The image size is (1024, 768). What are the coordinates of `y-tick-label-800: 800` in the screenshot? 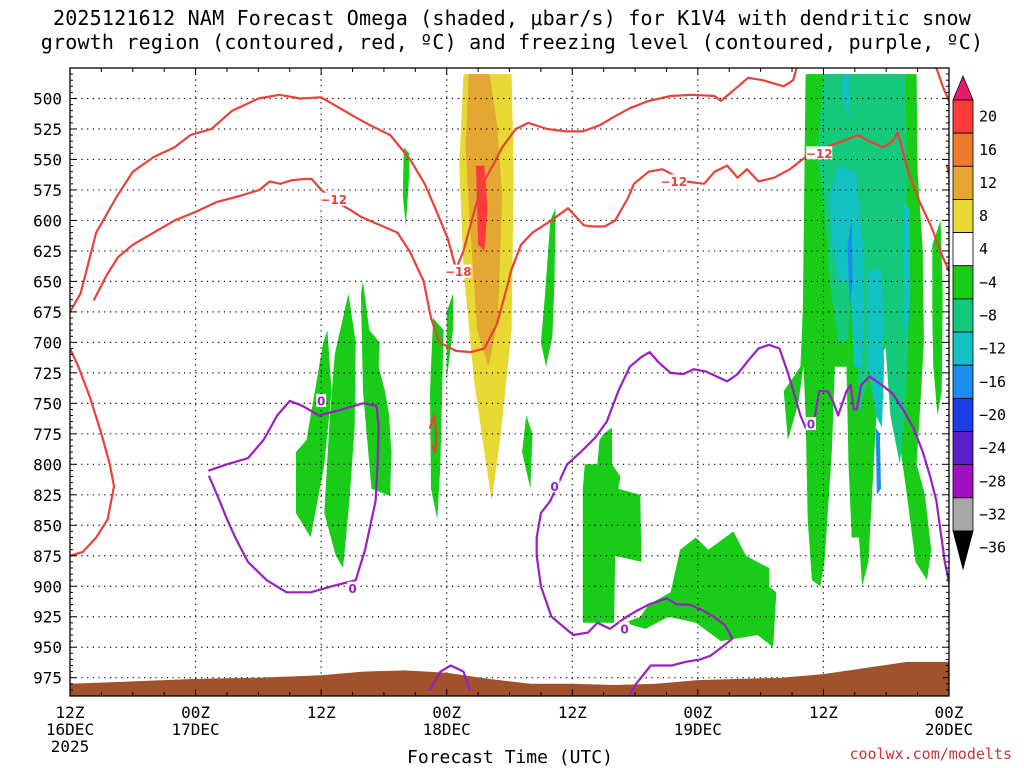 It's located at (47, 464).